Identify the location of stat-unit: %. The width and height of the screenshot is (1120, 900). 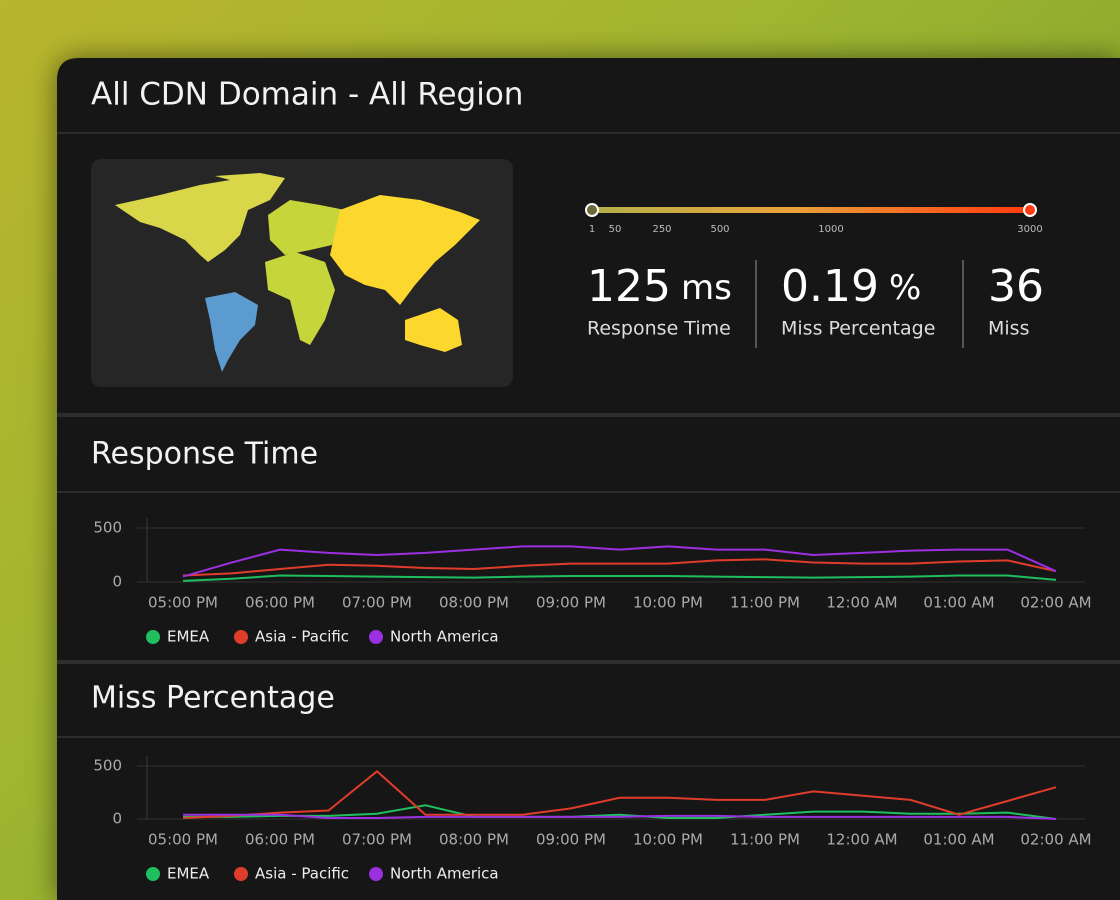
(905, 288).